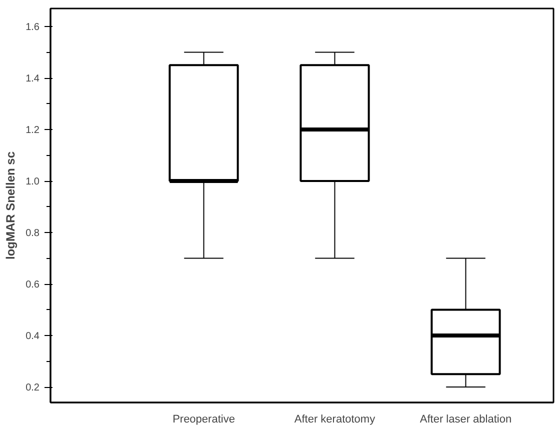 The height and width of the screenshot is (428, 557). Describe the element at coordinates (33, 182) in the screenshot. I see `y-tick-label: 1.0` at that location.